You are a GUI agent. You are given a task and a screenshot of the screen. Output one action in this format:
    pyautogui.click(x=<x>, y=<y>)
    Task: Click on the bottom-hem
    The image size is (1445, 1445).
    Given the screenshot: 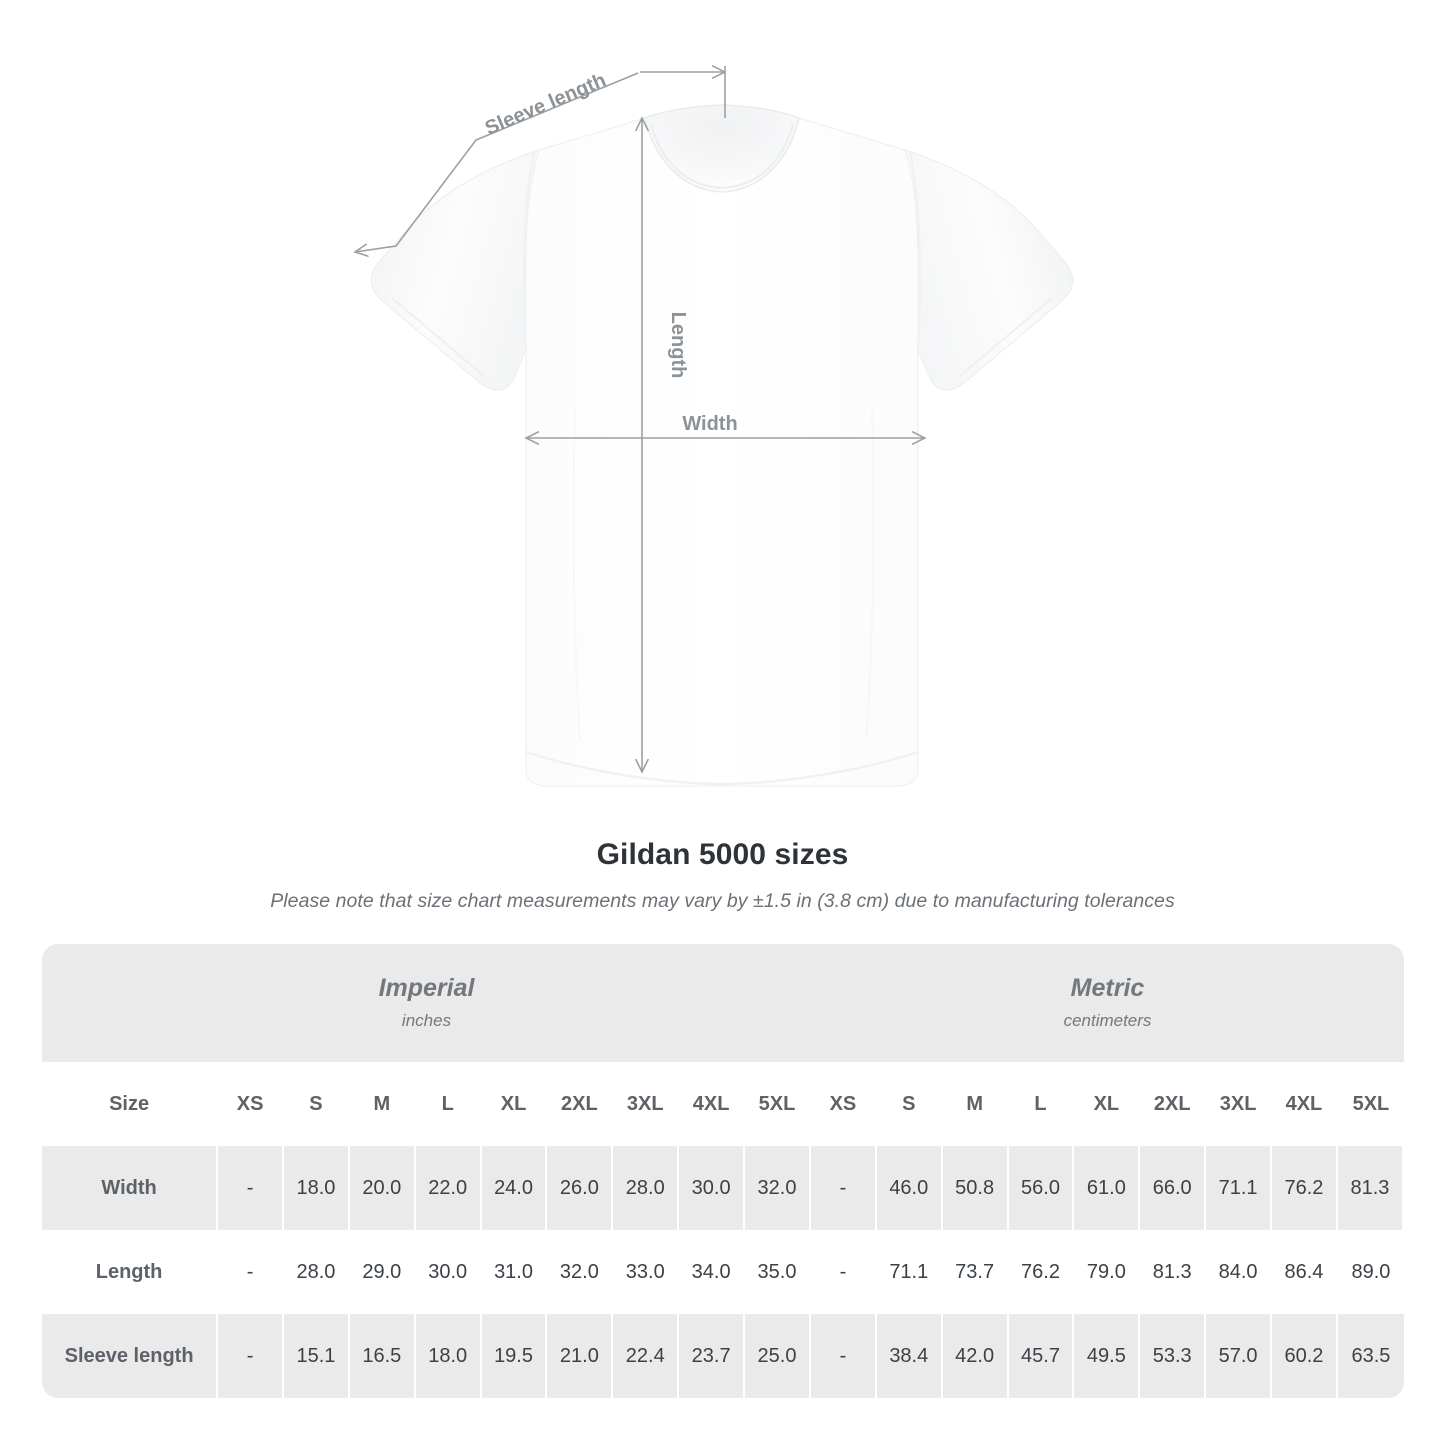 What is the action you would take?
    pyautogui.click(x=722, y=768)
    